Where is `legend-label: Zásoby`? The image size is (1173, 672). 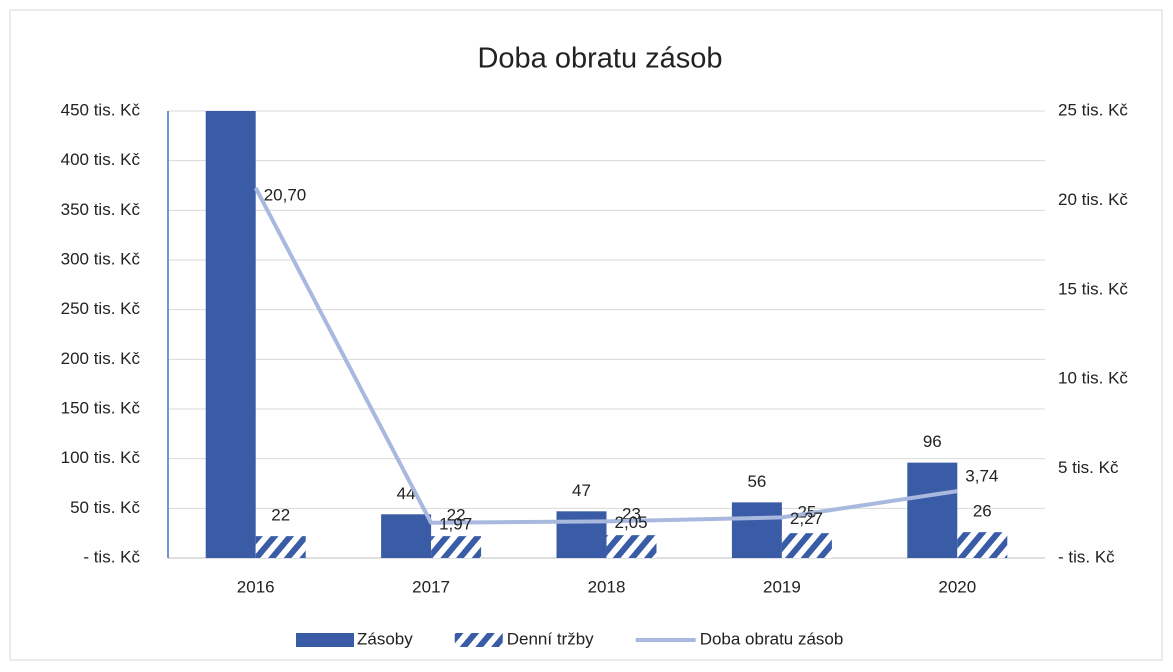 legend-label: Zásoby is located at coordinates (385, 638).